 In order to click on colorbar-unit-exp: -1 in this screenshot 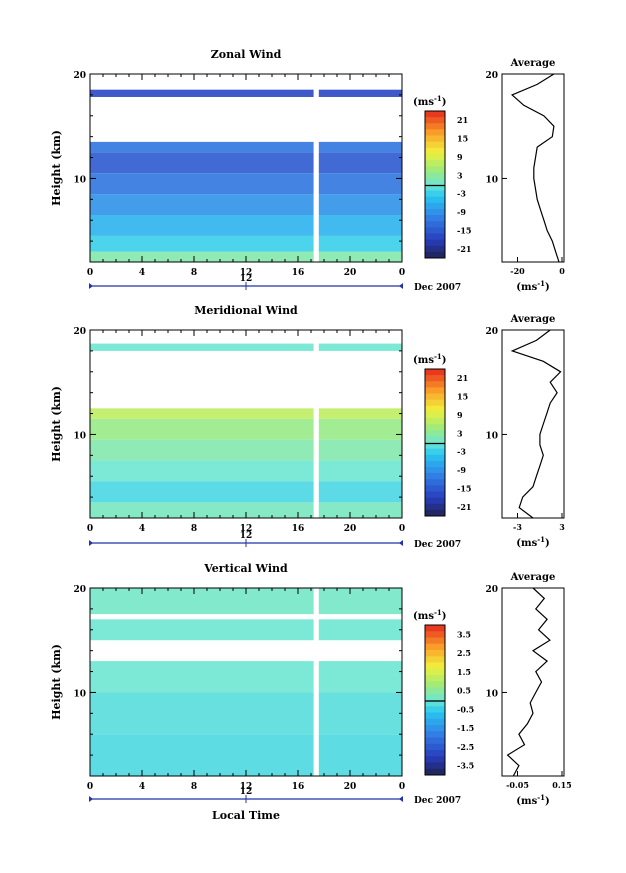, I will do `click(438, 98)`.